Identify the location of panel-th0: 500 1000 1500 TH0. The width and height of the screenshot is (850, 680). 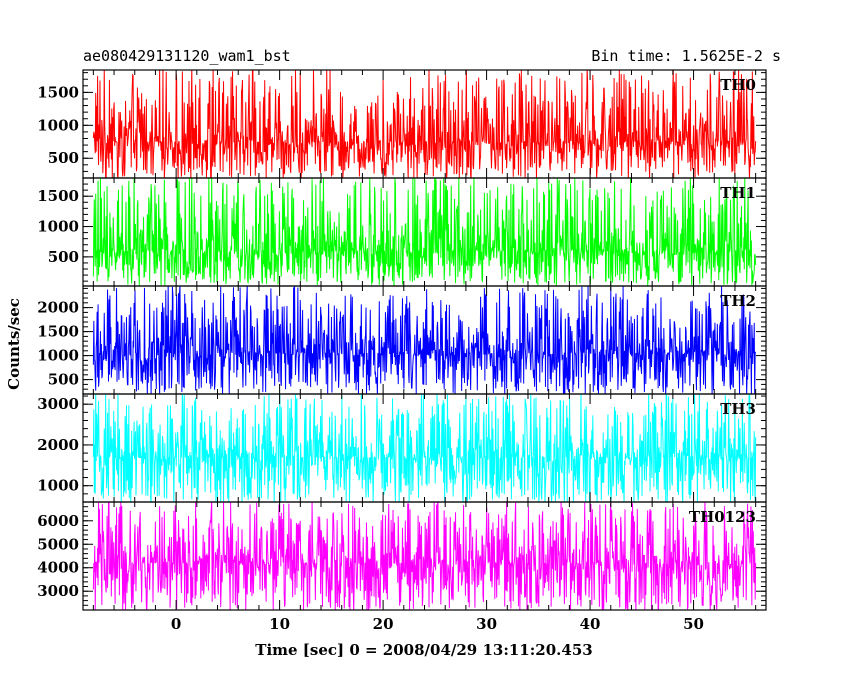
(402, 124).